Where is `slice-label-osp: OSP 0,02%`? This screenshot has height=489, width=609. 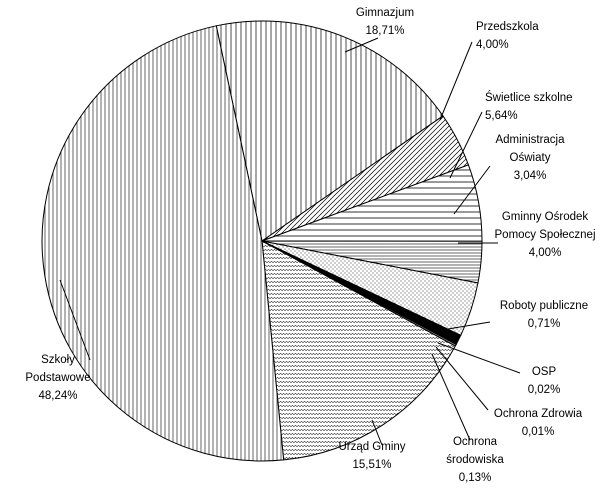
slice-label-osp: OSP 0,02% is located at coordinates (544, 381).